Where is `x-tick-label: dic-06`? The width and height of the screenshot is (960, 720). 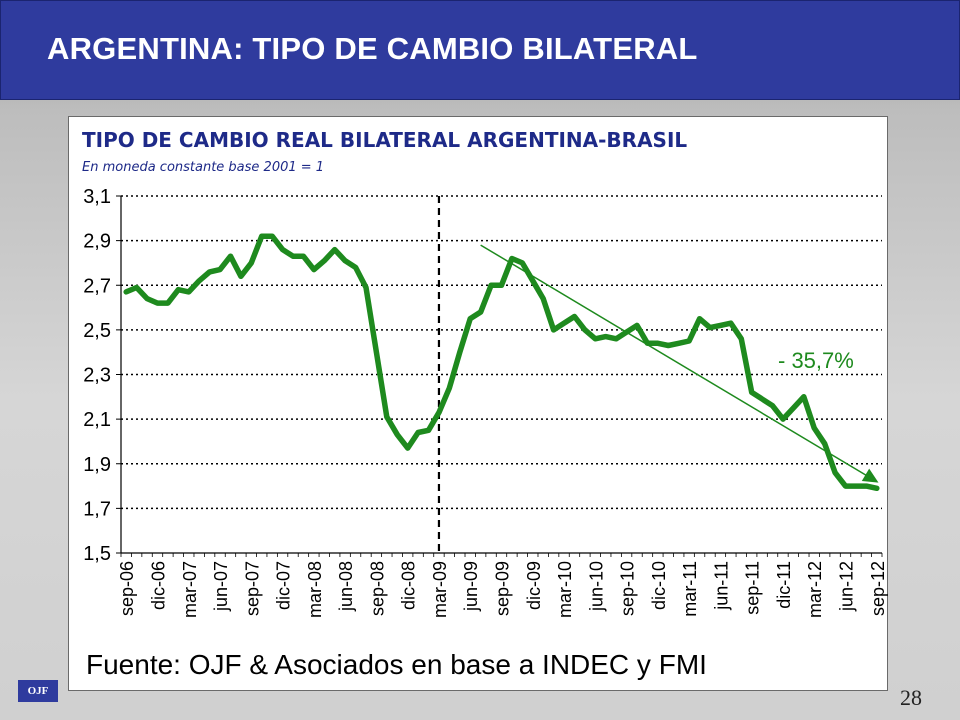 x-tick-label: dic-06 is located at coordinates (158, 585).